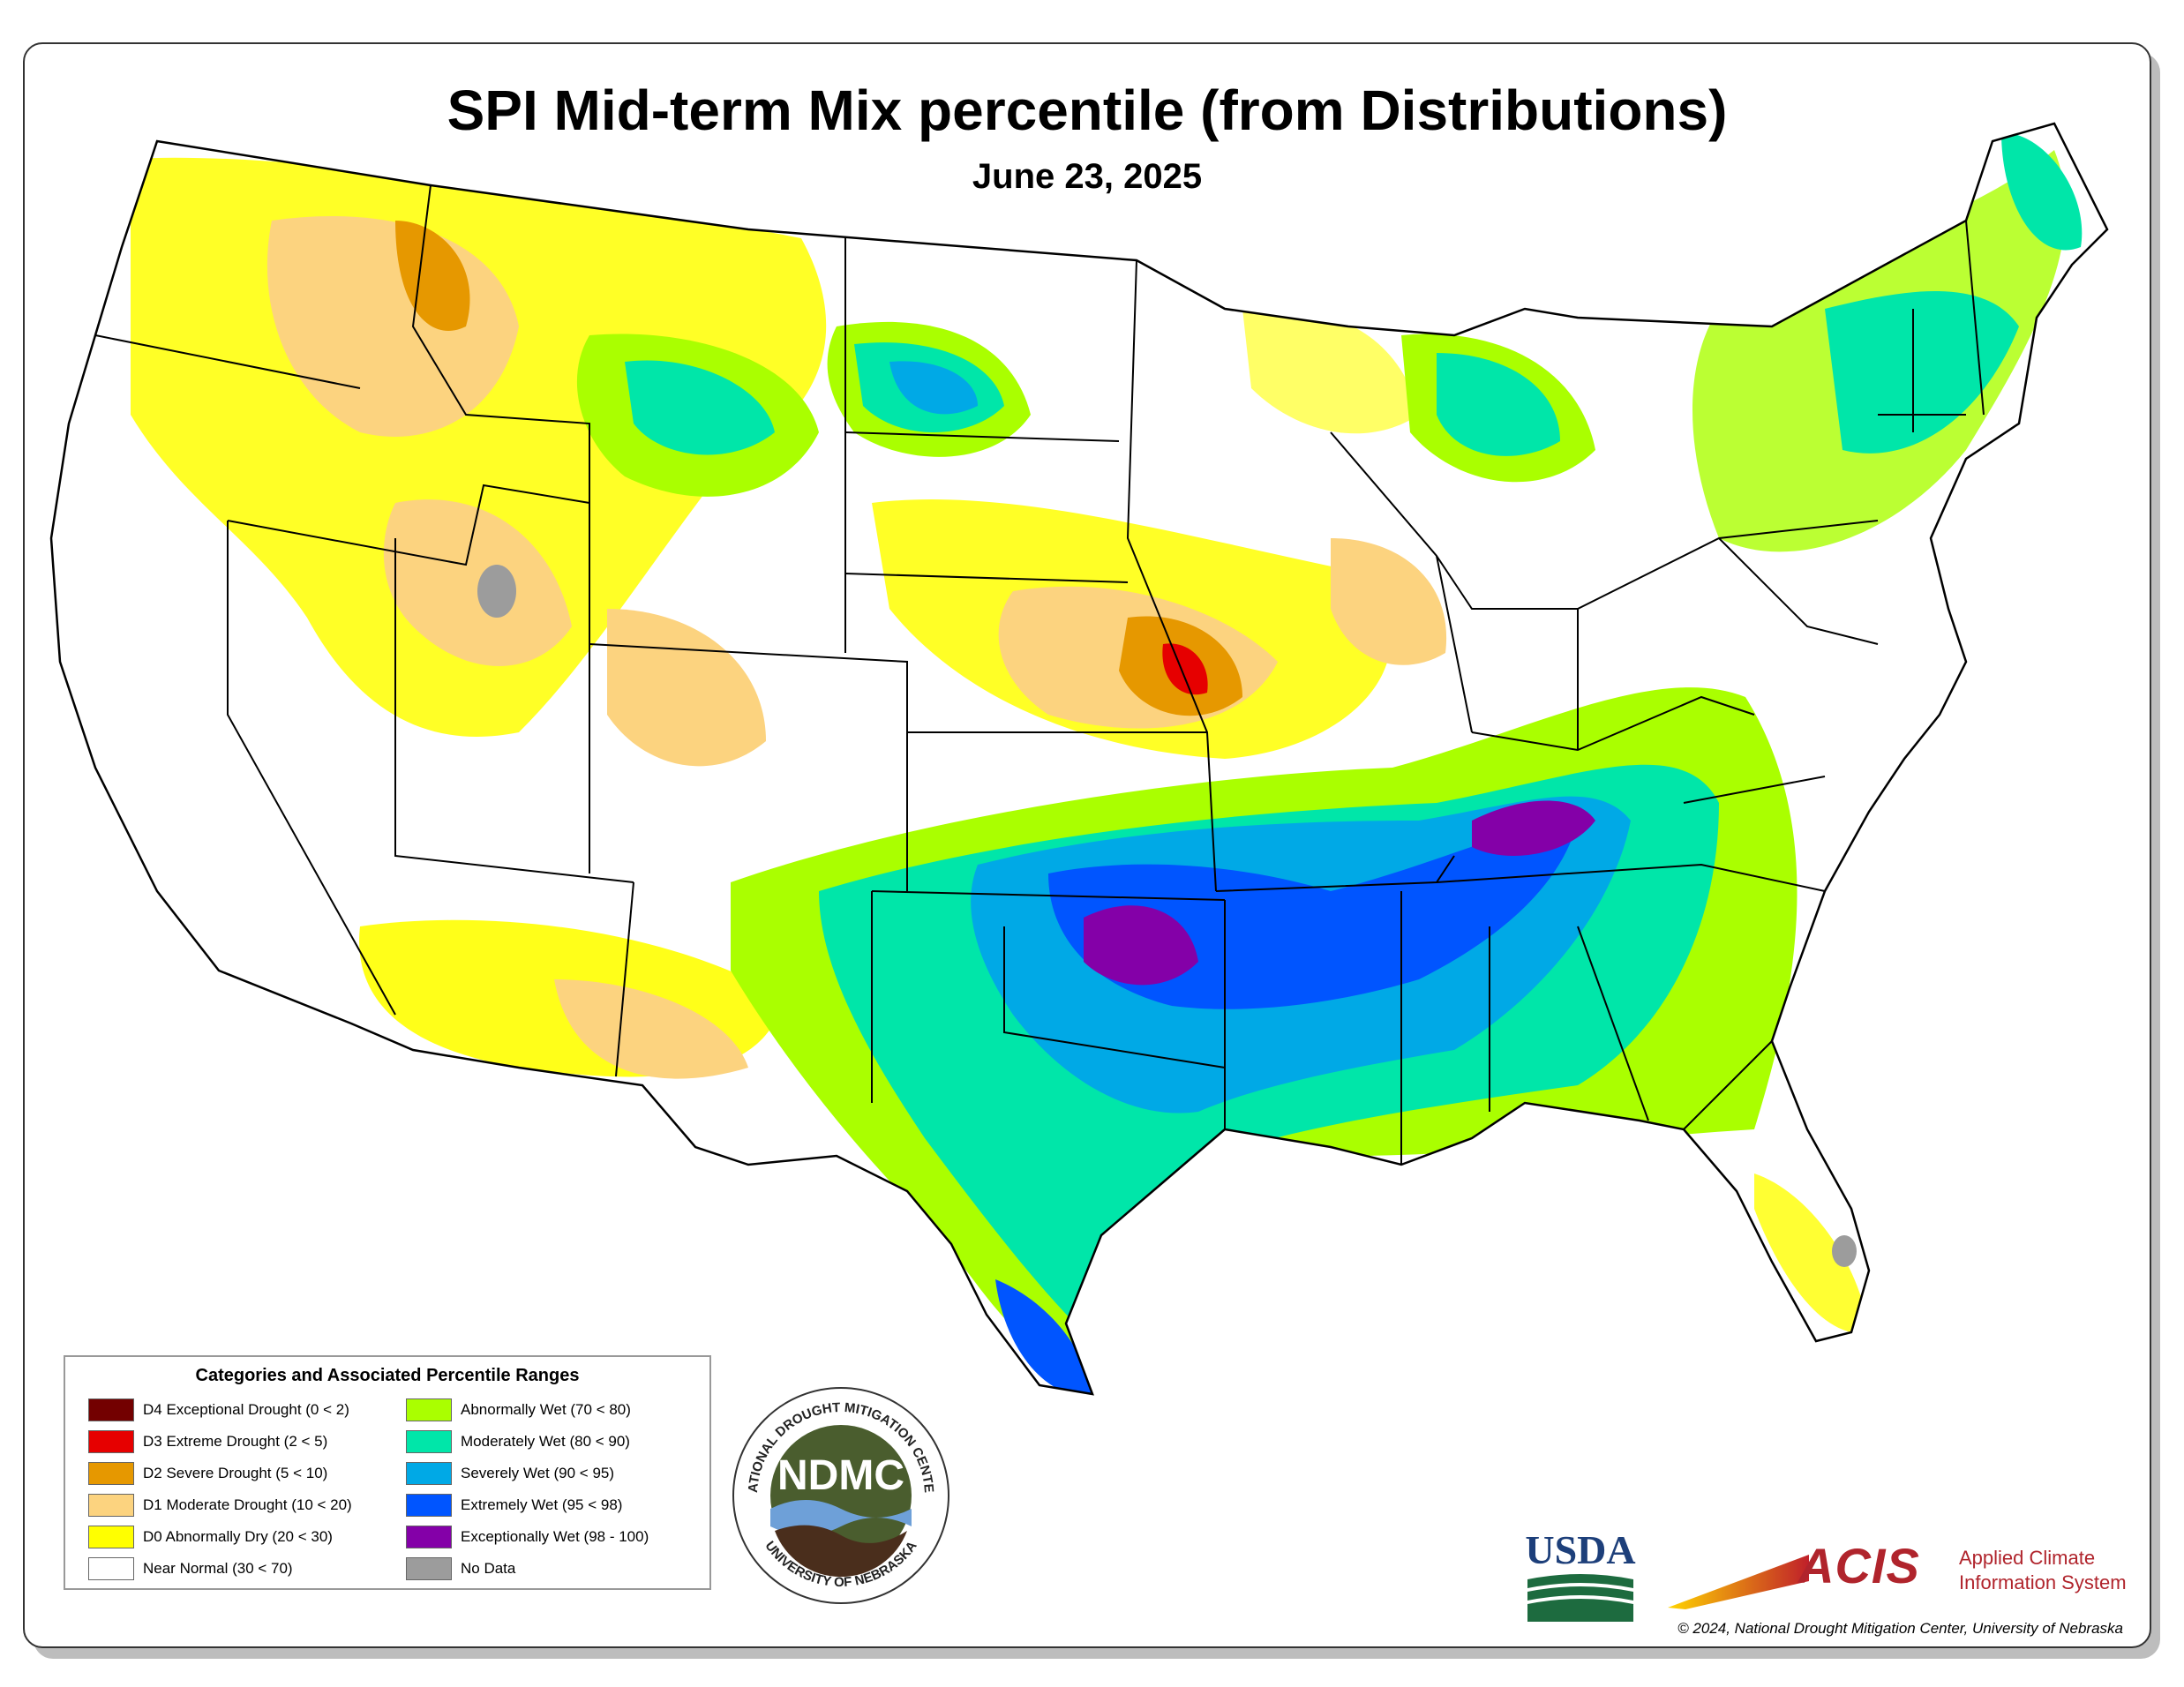  Describe the element at coordinates (1859, 1565) in the screenshot. I see `acis-label: ACIS` at that location.